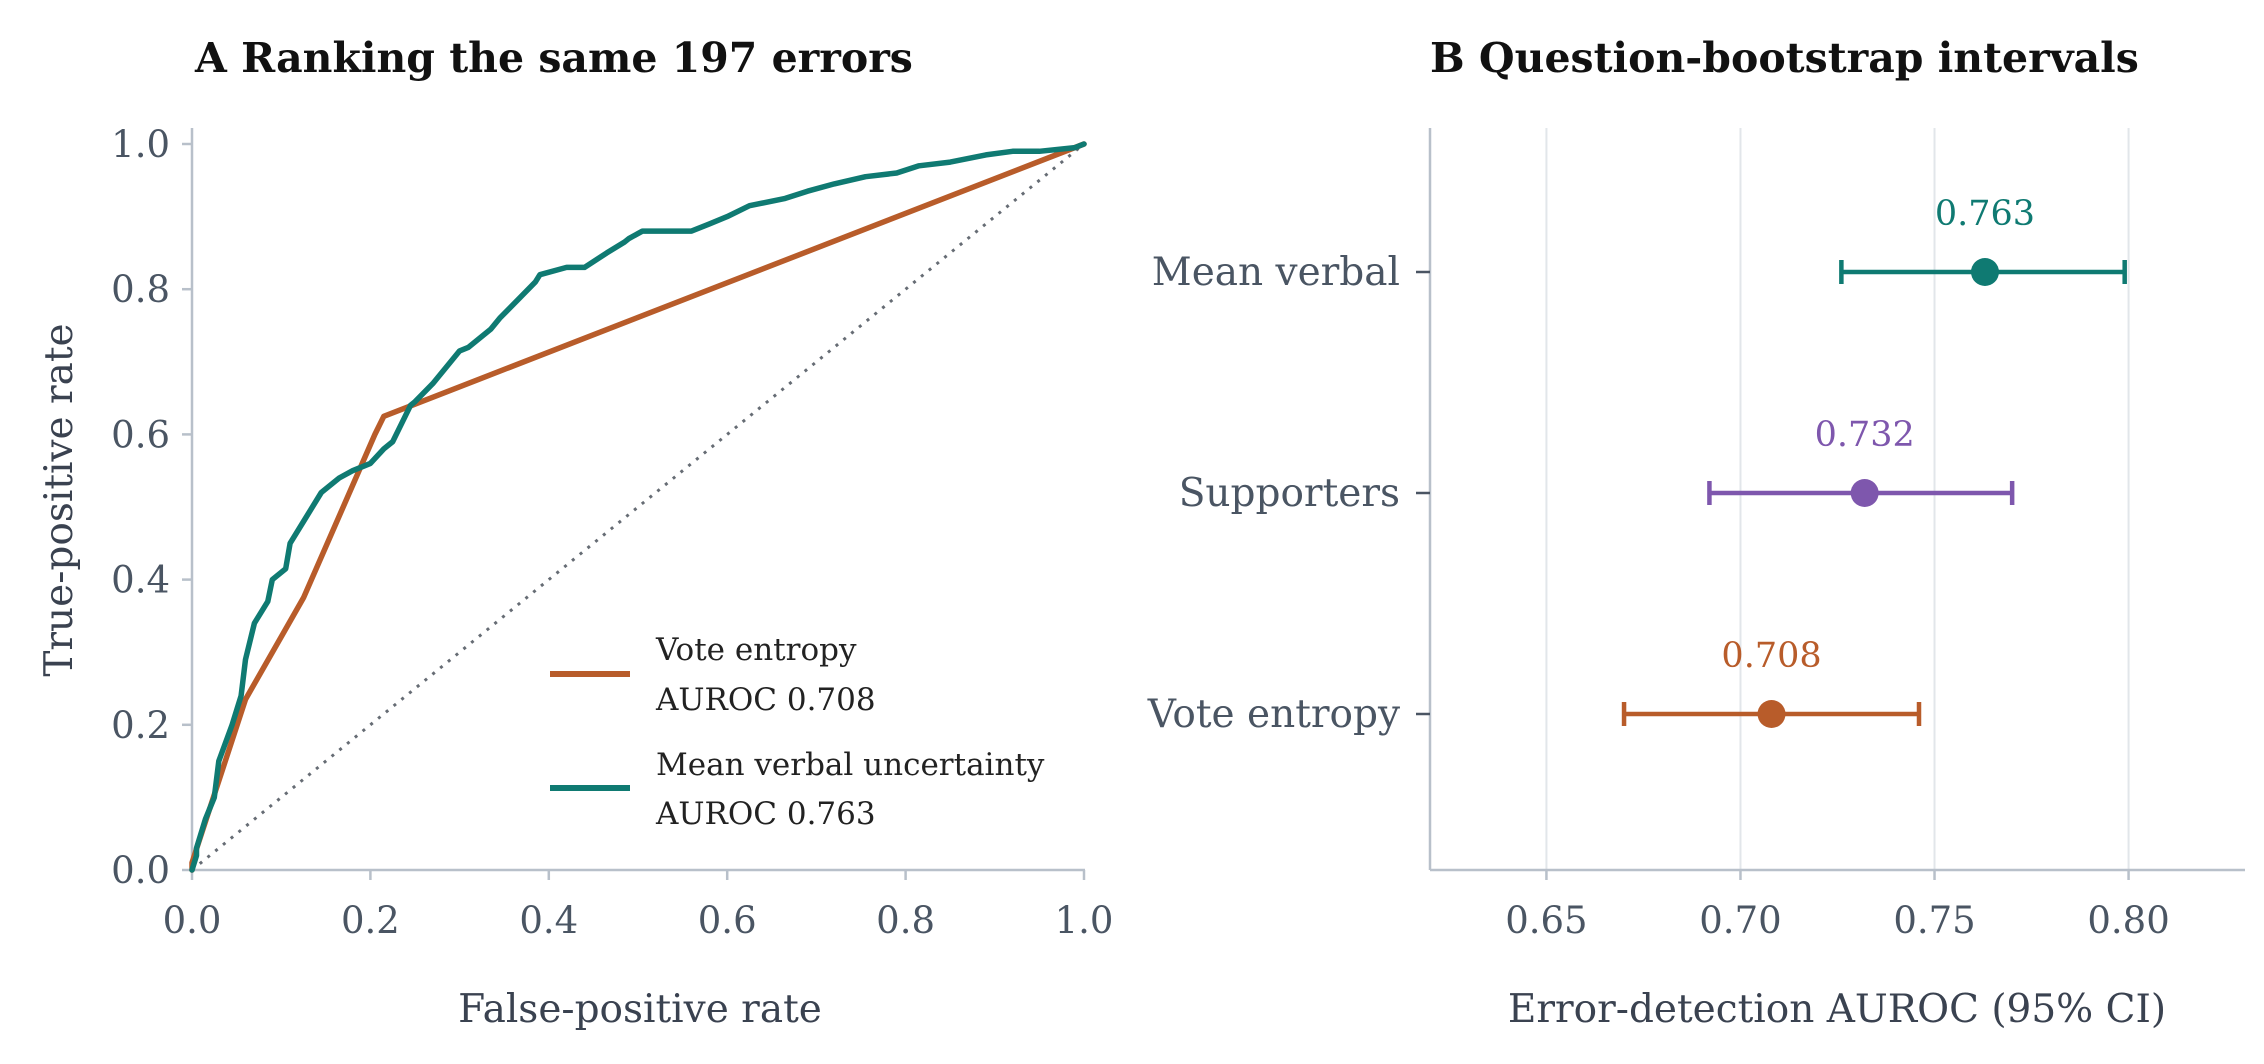 The width and height of the screenshot is (2264, 1064). Describe the element at coordinates (553, 58) in the screenshot. I see `panel-a-title: A Ranking the same 197 errors` at that location.